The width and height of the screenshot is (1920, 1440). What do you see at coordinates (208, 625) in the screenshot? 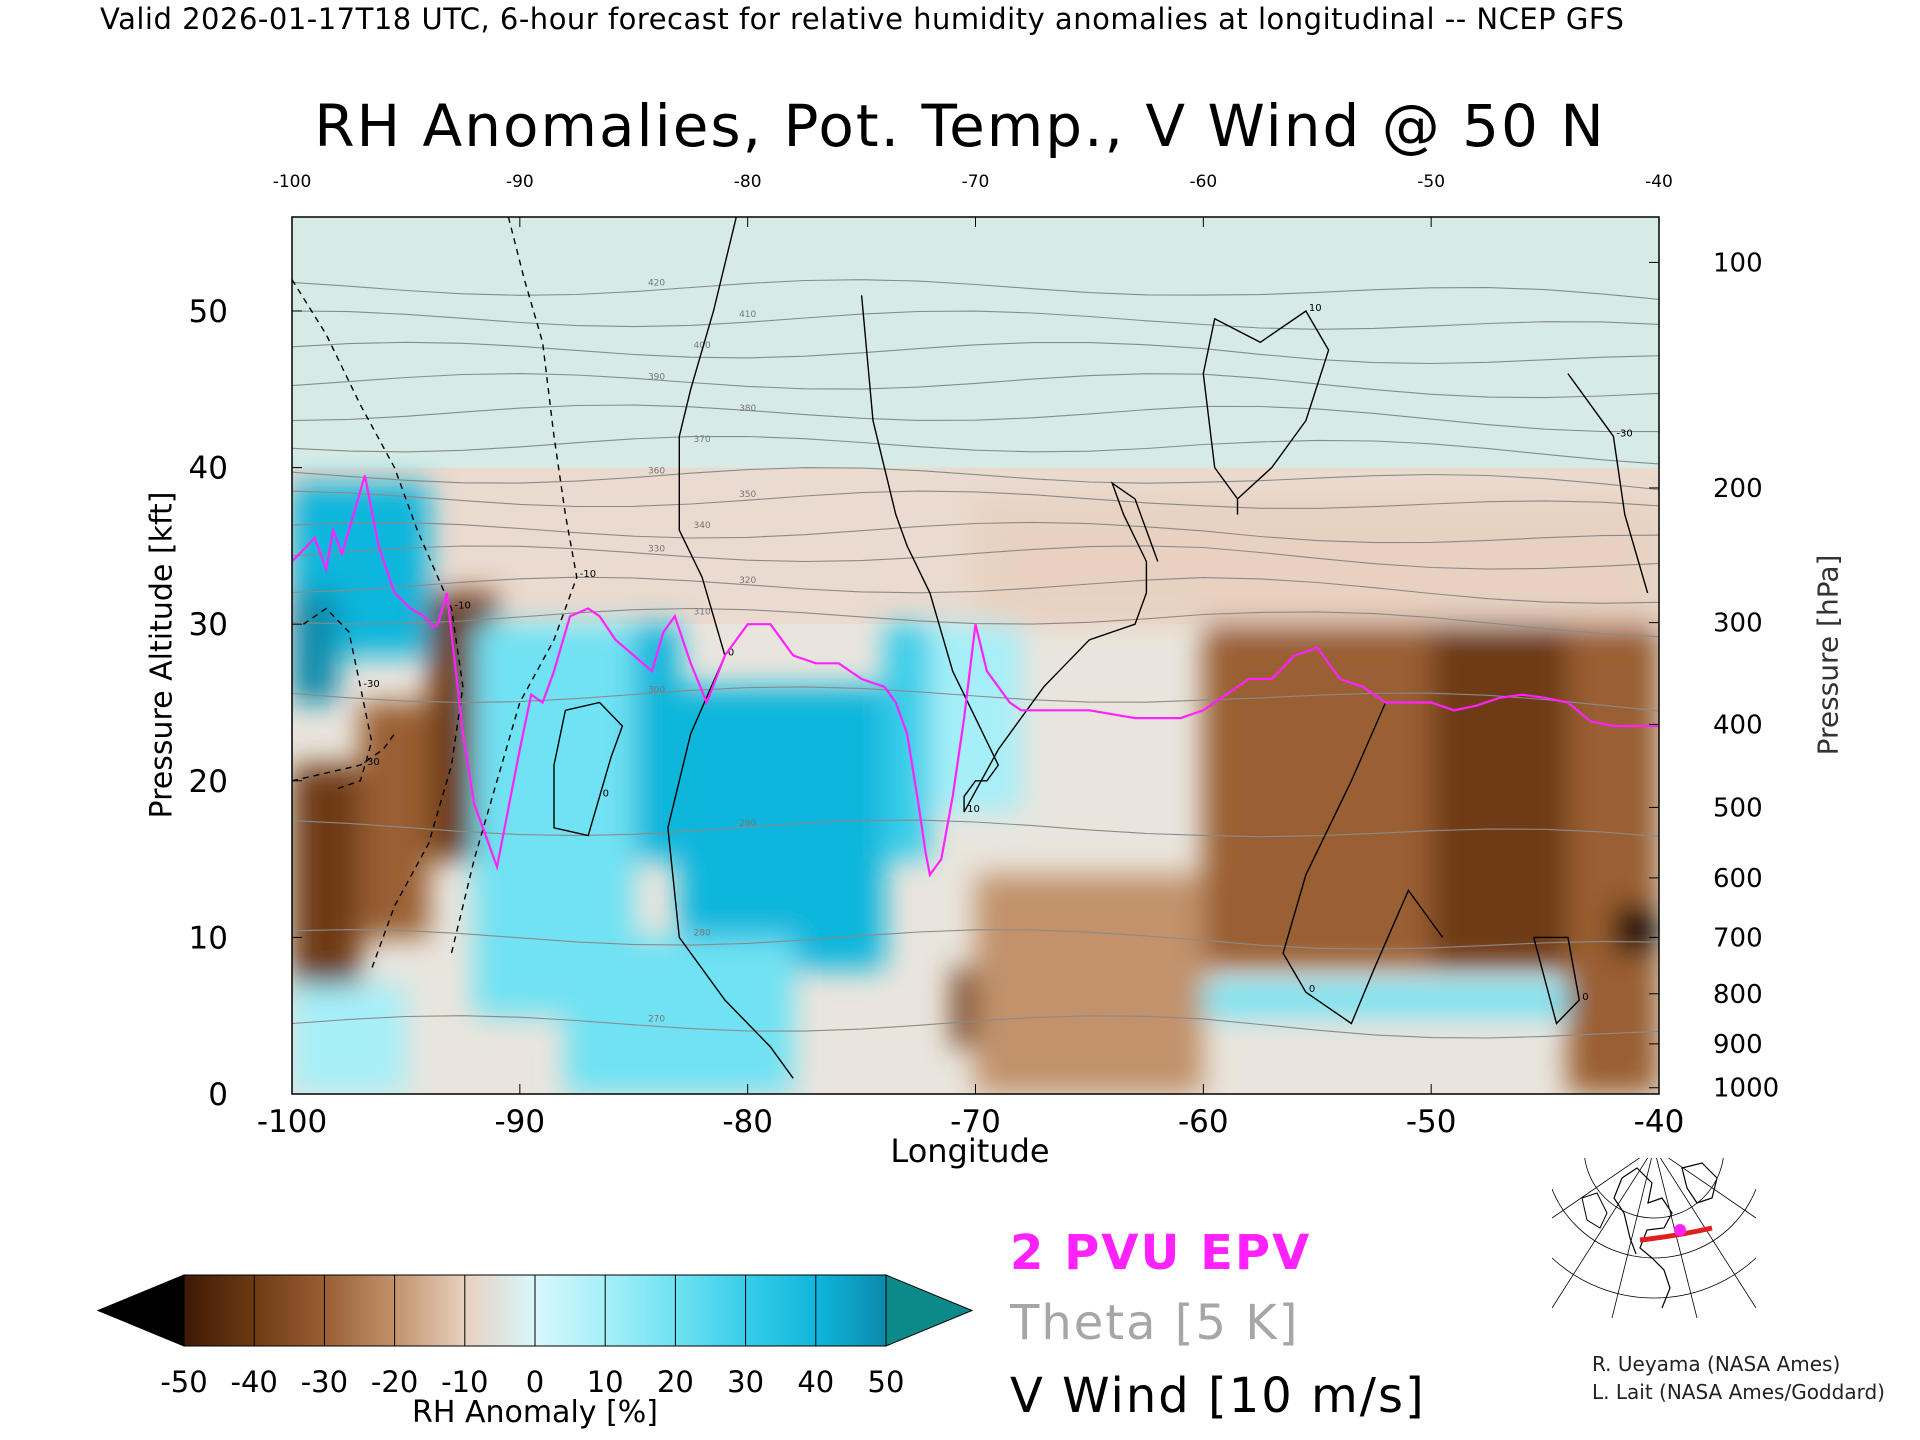
I see `y-tick-label-30: 30` at bounding box center [208, 625].